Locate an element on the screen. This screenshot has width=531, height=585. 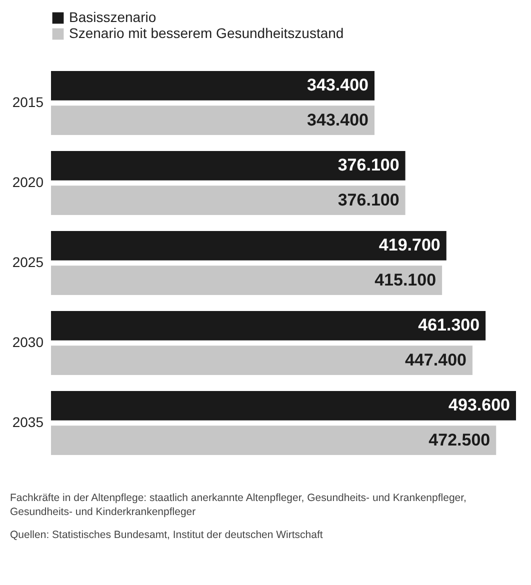
y-tick-label: 2020 is located at coordinates (28, 182).